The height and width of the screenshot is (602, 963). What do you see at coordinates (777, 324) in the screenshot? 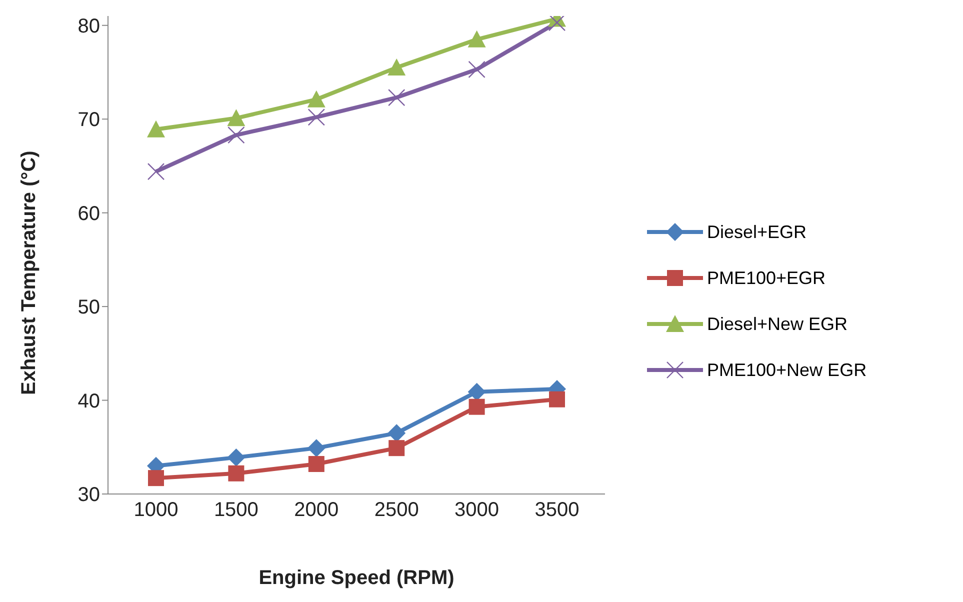
I see `legend-label: Diesel+New EGR` at bounding box center [777, 324].